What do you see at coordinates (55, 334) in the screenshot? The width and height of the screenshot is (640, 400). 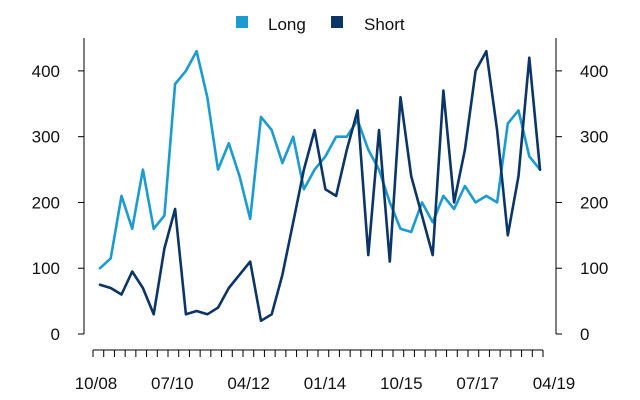 I see `y-tick-label-left: 0` at bounding box center [55, 334].